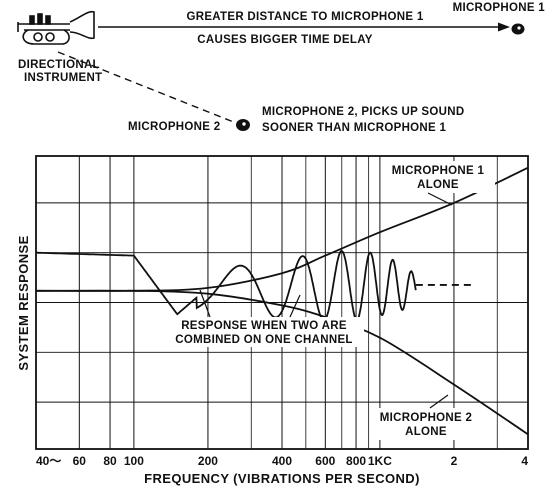 The height and width of the screenshot is (489, 546). Describe the element at coordinates (56, 27) in the screenshot. I see `directional-instrument-icon` at that location.